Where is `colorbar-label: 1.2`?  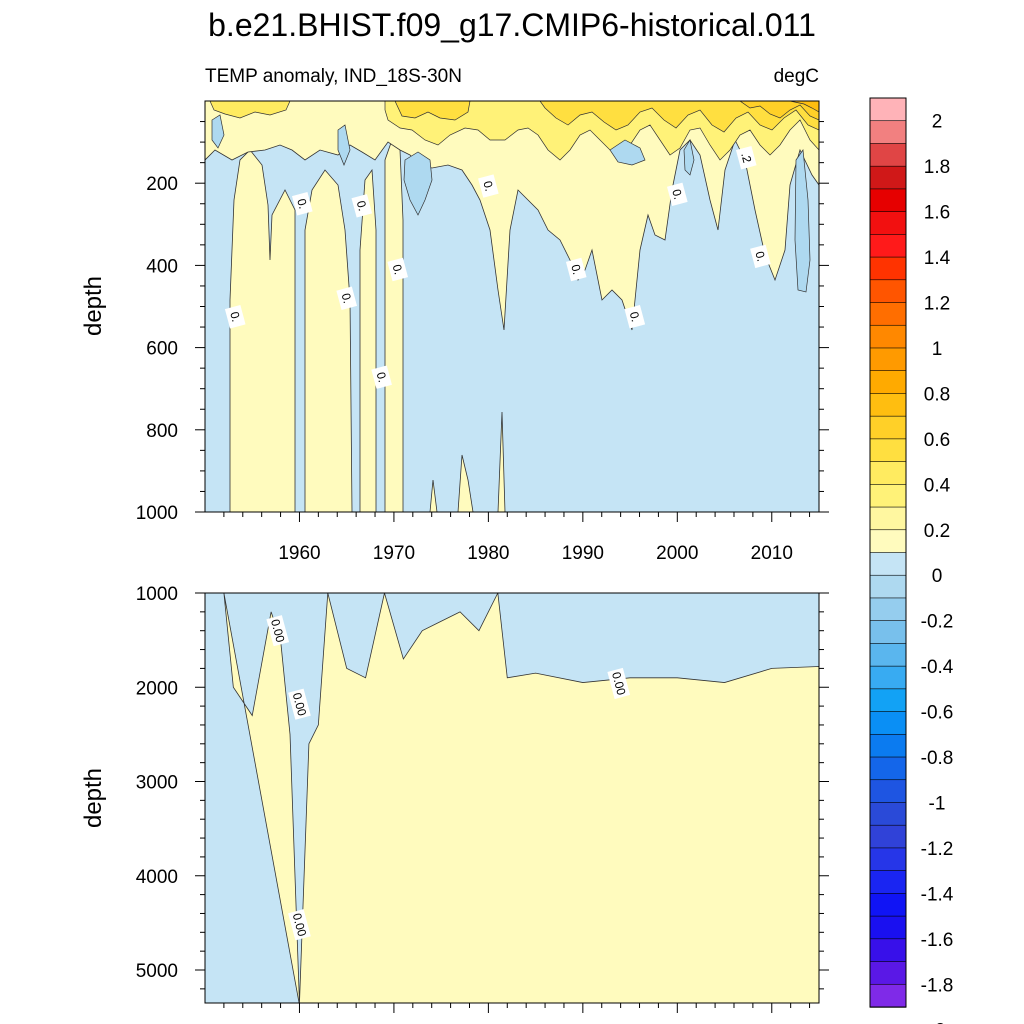 colorbar-label: 1.2 is located at coordinates (937, 304).